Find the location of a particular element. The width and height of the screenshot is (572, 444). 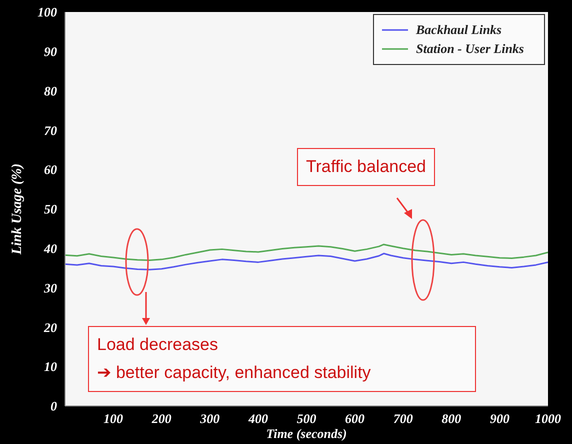

y-tick-label: 80 is located at coordinates (51, 90).